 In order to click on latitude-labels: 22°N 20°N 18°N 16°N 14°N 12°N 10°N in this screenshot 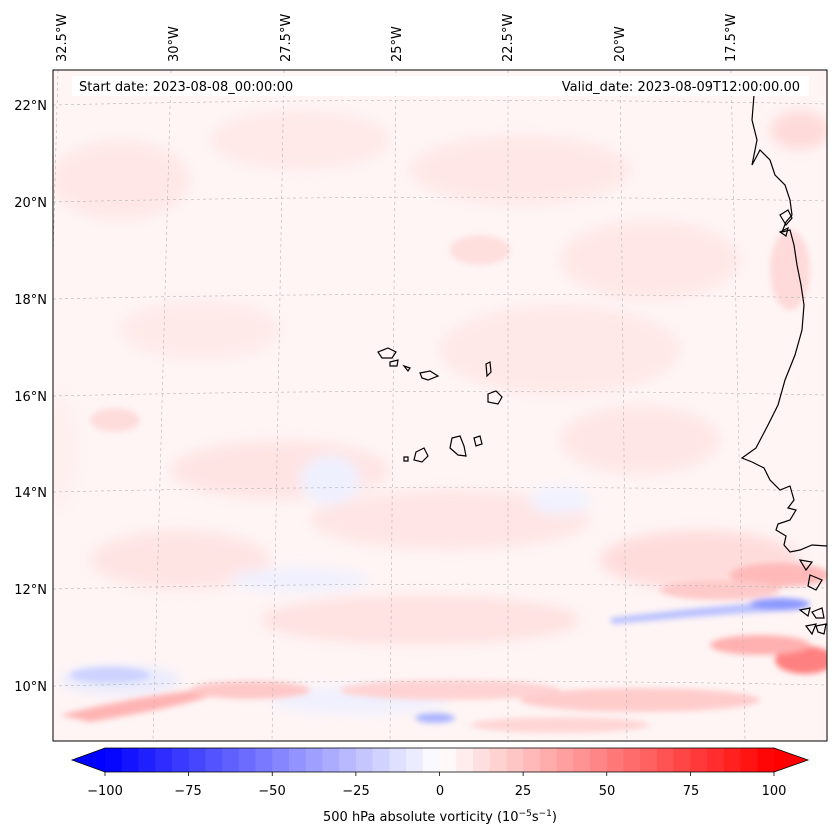, I will do `click(30, 397)`.